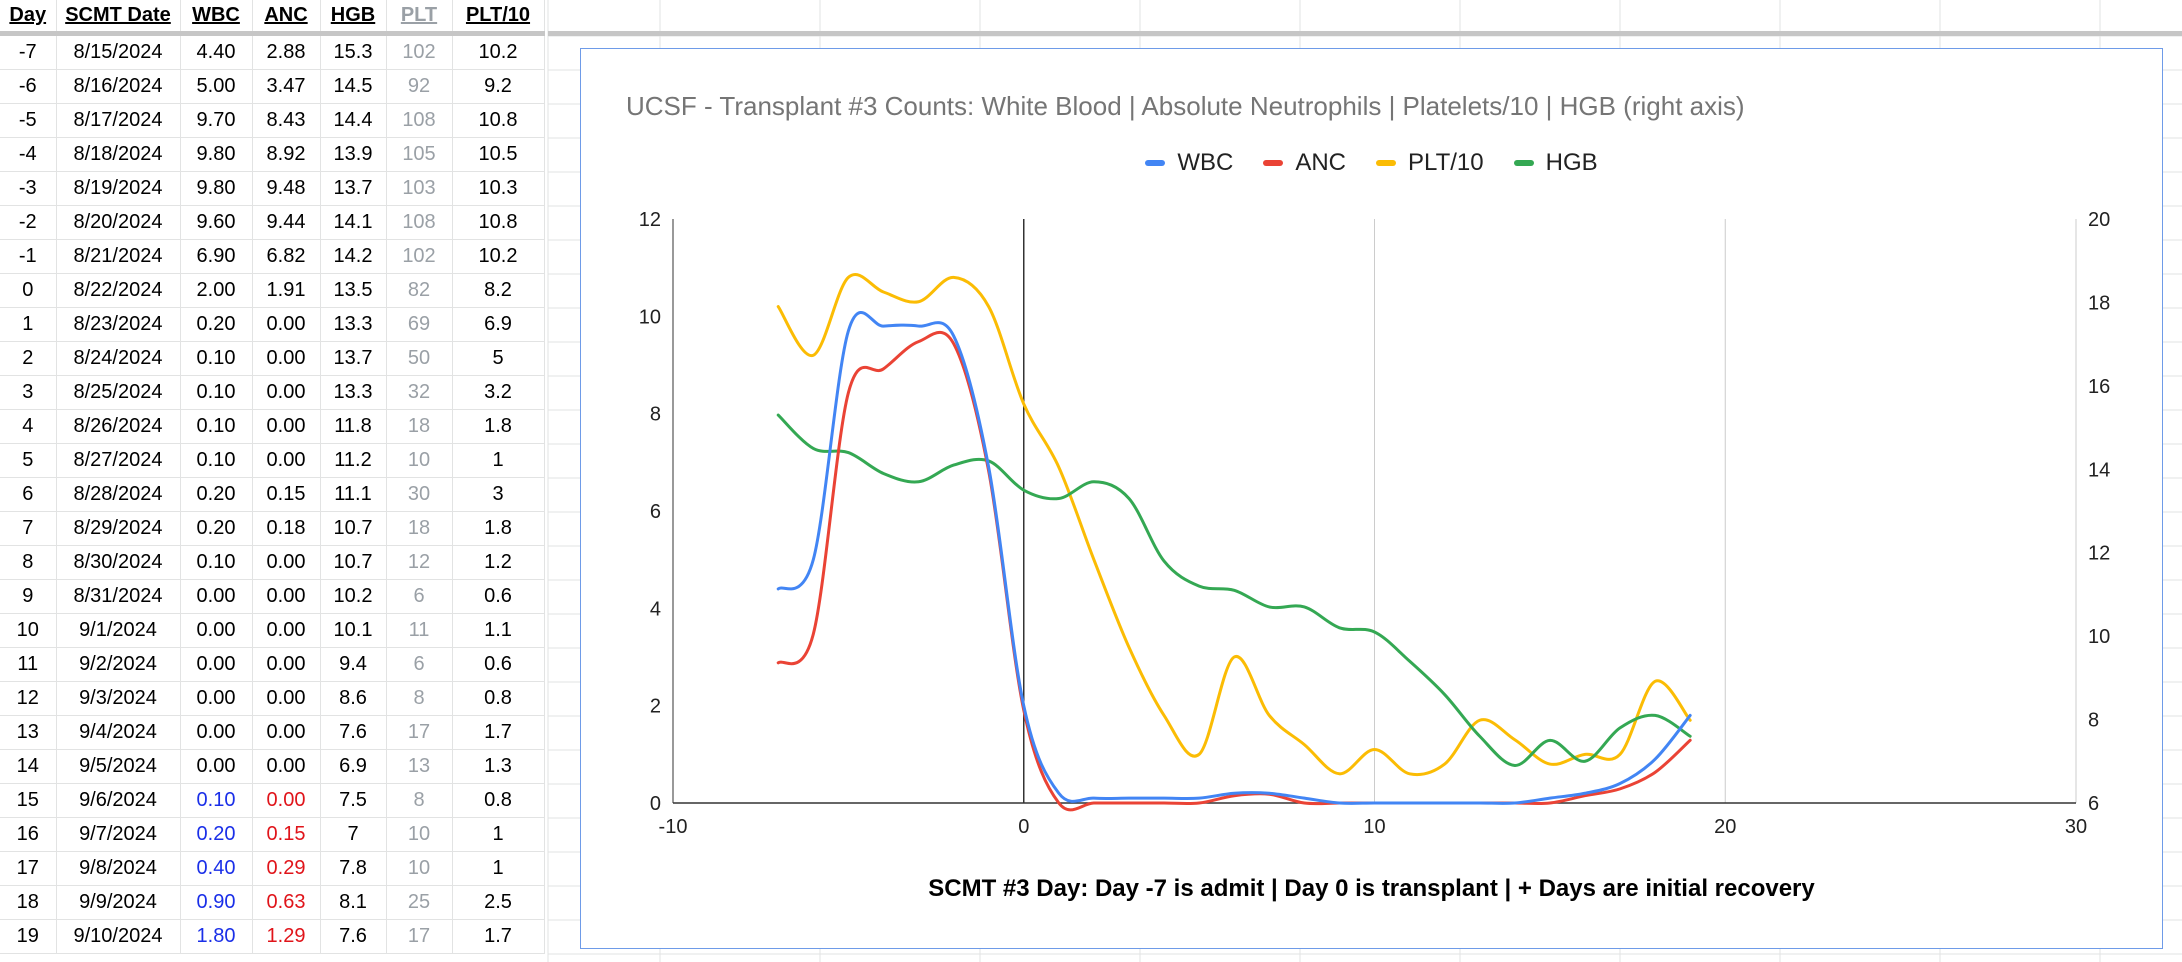  Describe the element at coordinates (498, 902) in the screenshot. I see `cell-plt10: 2.5` at that location.